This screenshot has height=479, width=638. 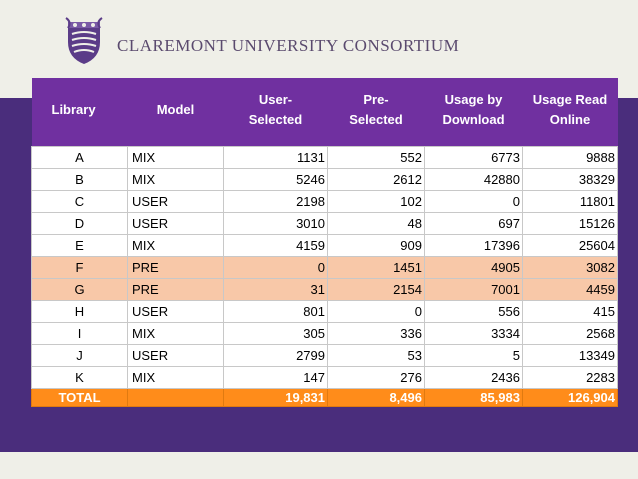 What do you see at coordinates (570, 333) in the screenshot?
I see `cell-usage-online: 2568` at bounding box center [570, 333].